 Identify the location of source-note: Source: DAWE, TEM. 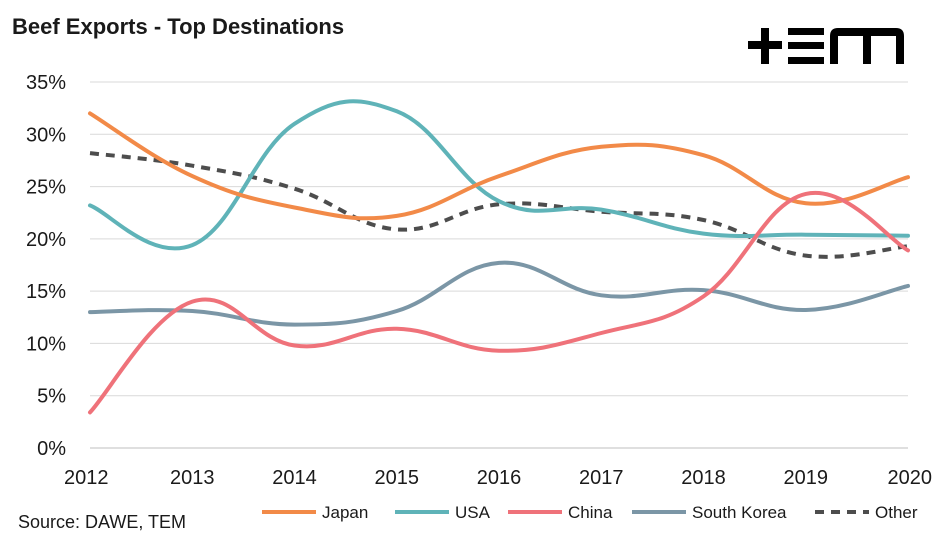
(102, 522).